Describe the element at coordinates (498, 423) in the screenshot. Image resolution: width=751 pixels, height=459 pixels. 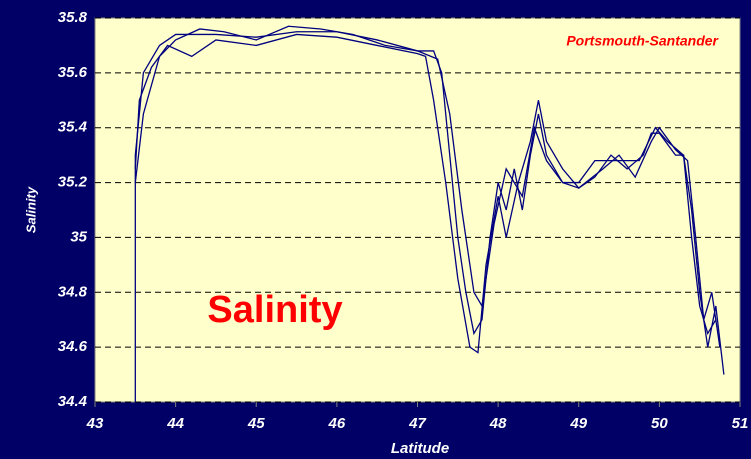
I see `x-tick-label: 48` at that location.